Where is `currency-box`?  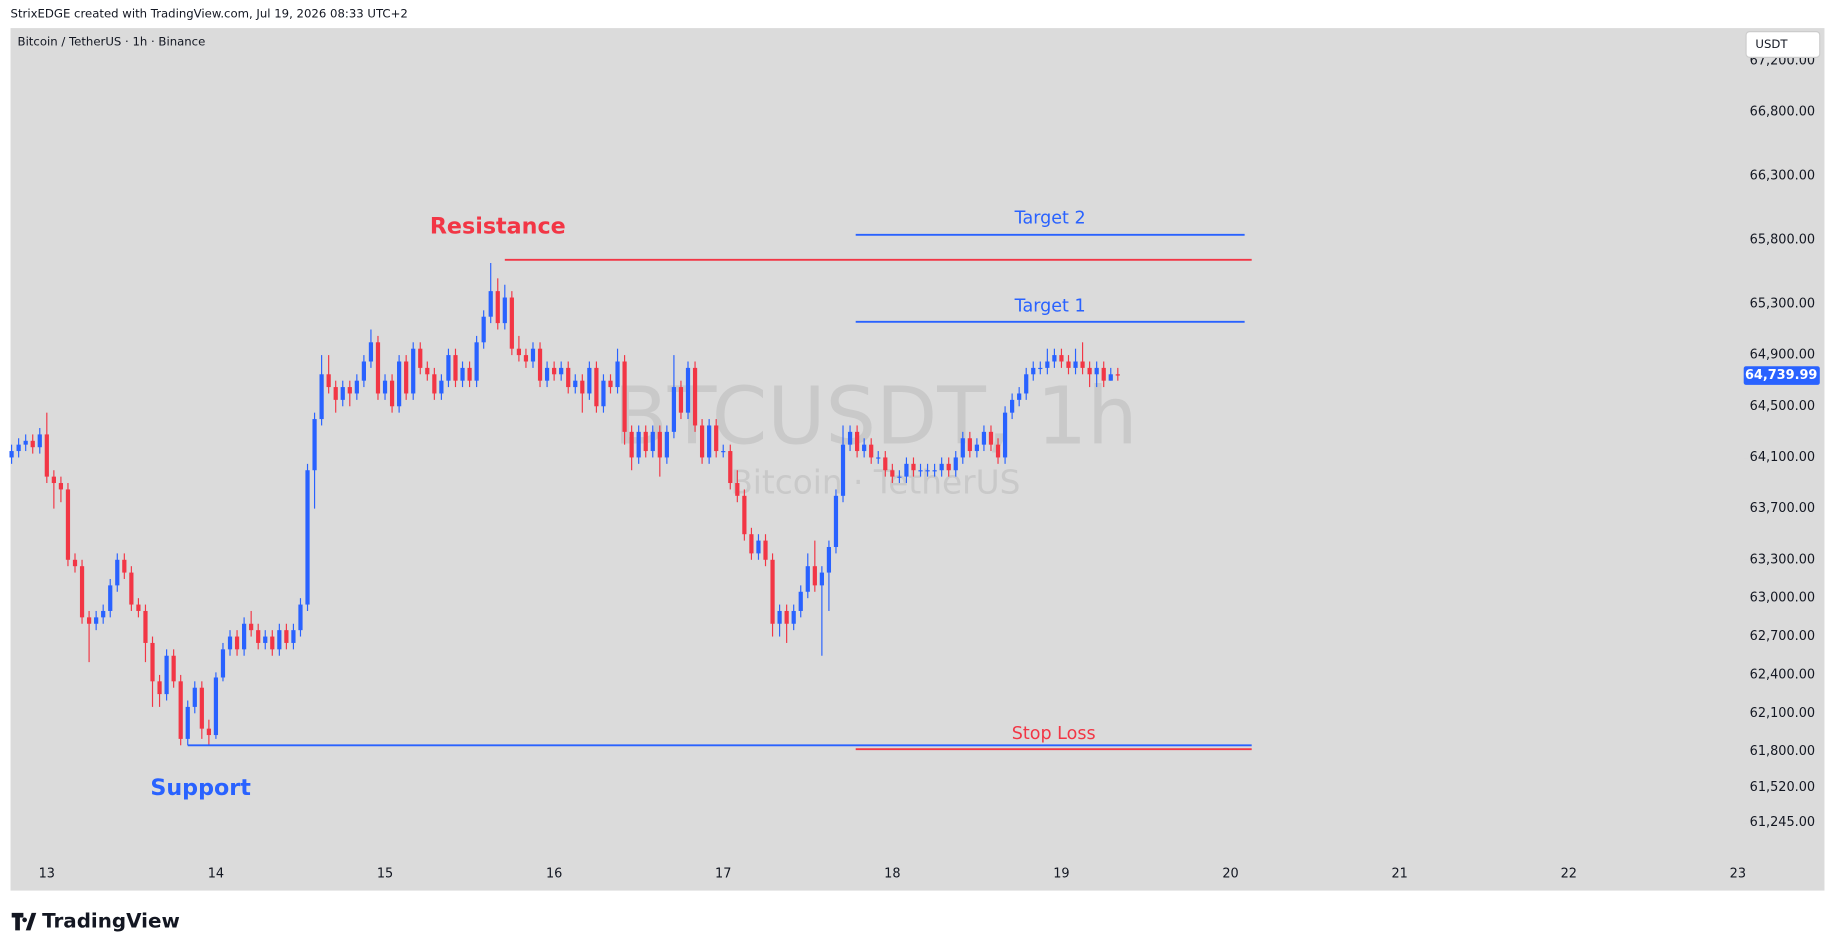 currency-box is located at coordinates (1783, 44).